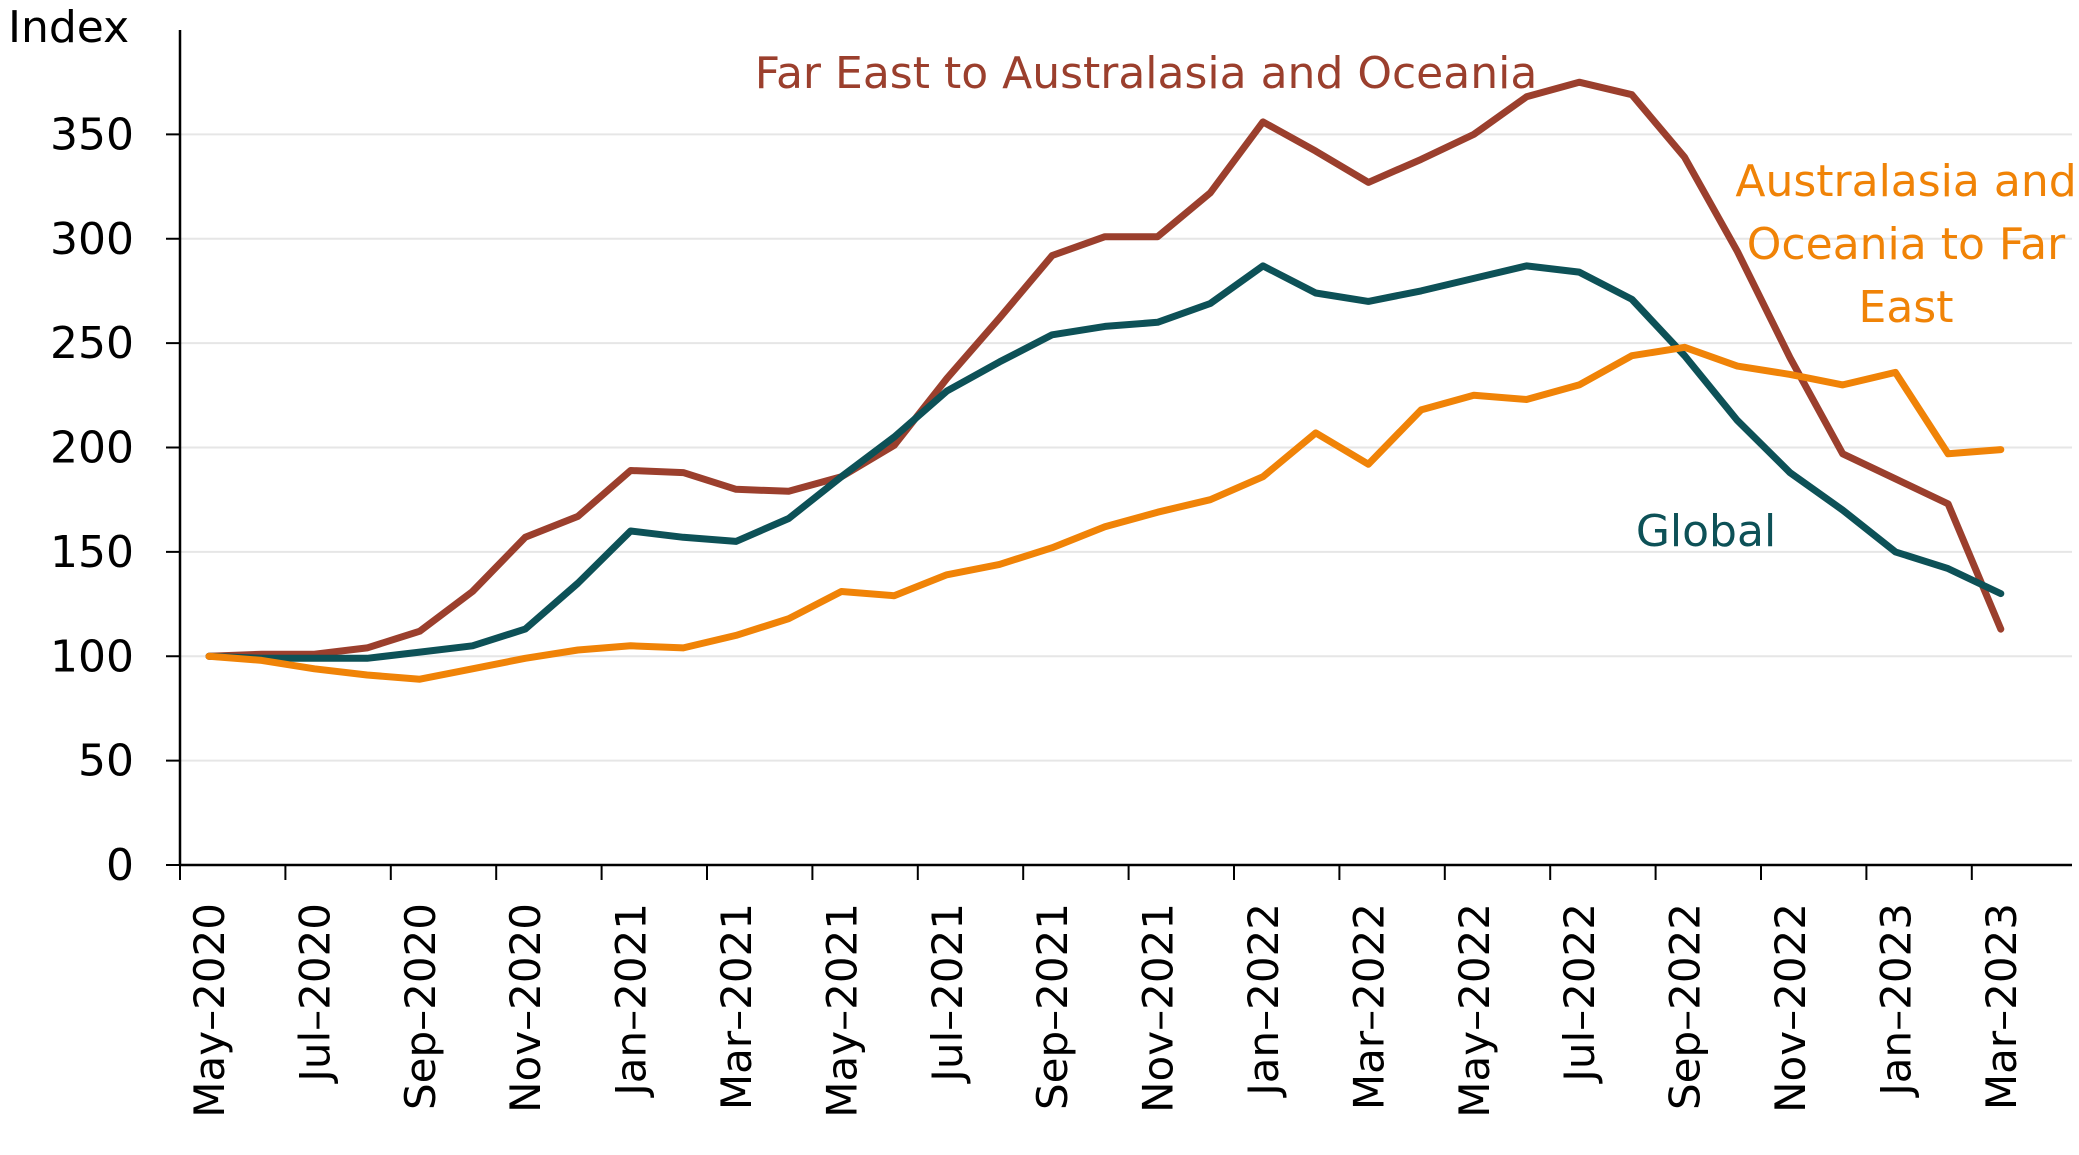 The image size is (2079, 1155). Describe the element at coordinates (92, 134) in the screenshot. I see `y-tick-label: 350` at that location.